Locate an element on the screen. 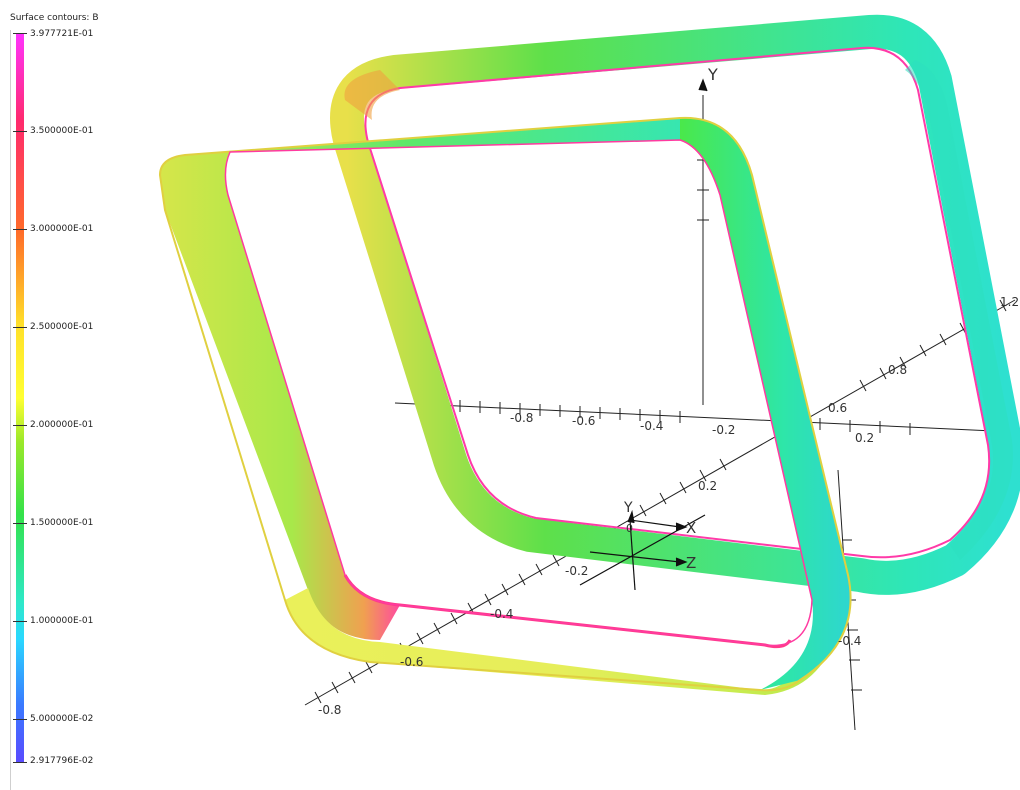 This screenshot has height=790, width=1020. front-coil-top-band is located at coordinates (462, 136).